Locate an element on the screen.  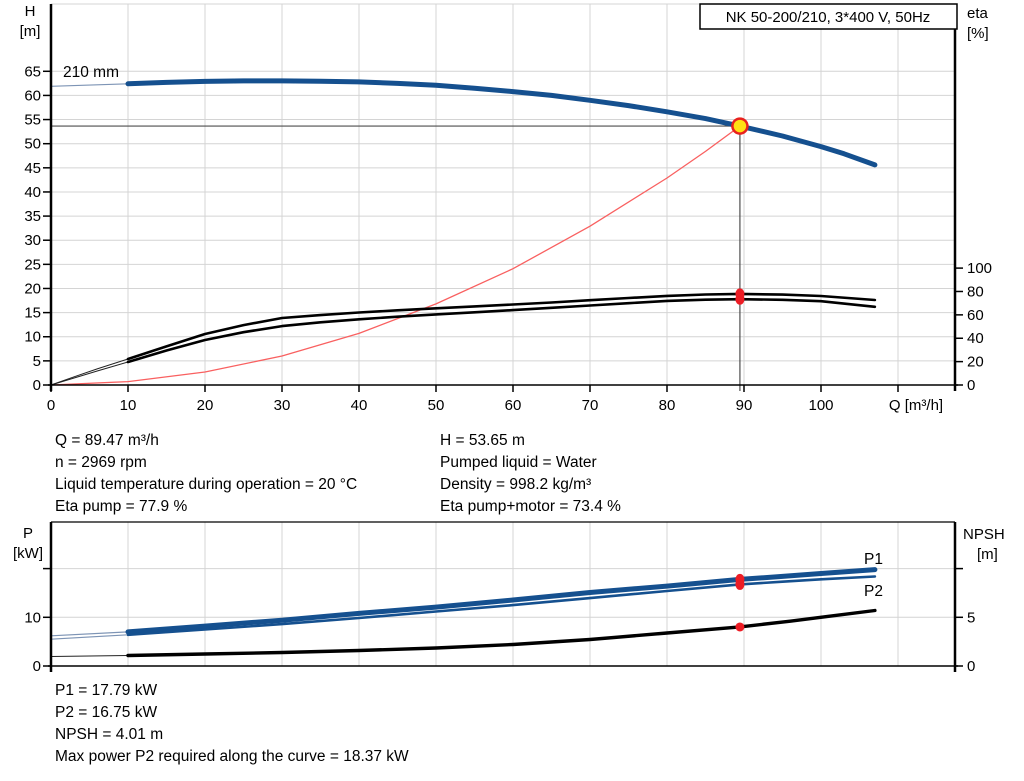
q-tick-label: 40 is located at coordinates (359, 405).